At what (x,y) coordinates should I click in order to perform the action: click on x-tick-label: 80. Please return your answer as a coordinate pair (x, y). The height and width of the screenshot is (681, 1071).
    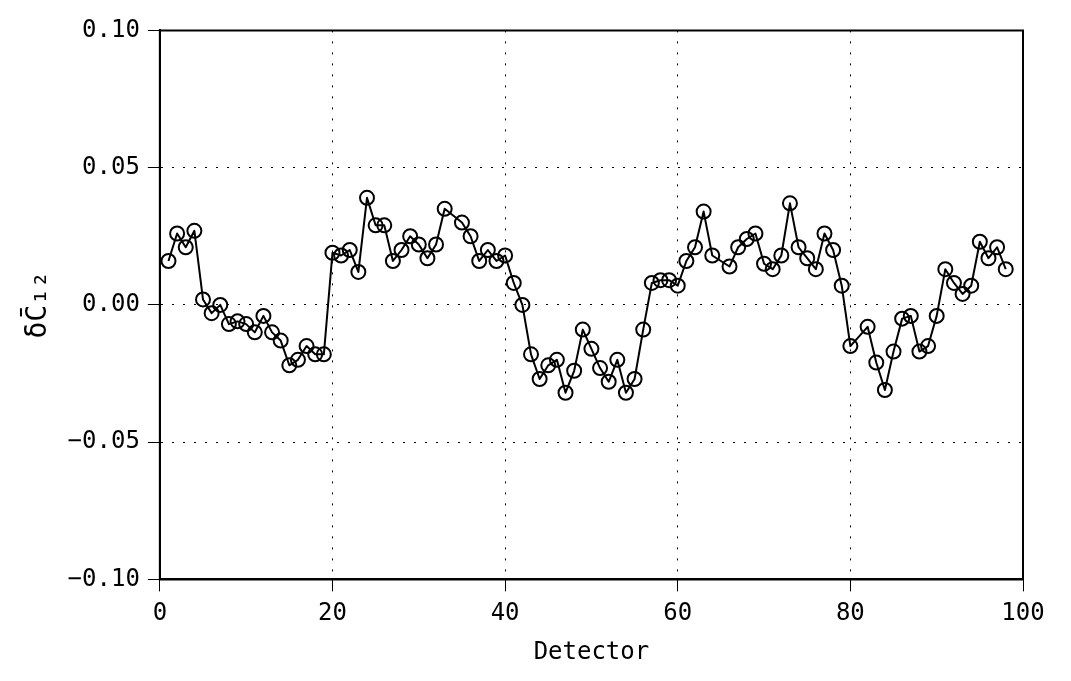
    Looking at the image, I should click on (850, 612).